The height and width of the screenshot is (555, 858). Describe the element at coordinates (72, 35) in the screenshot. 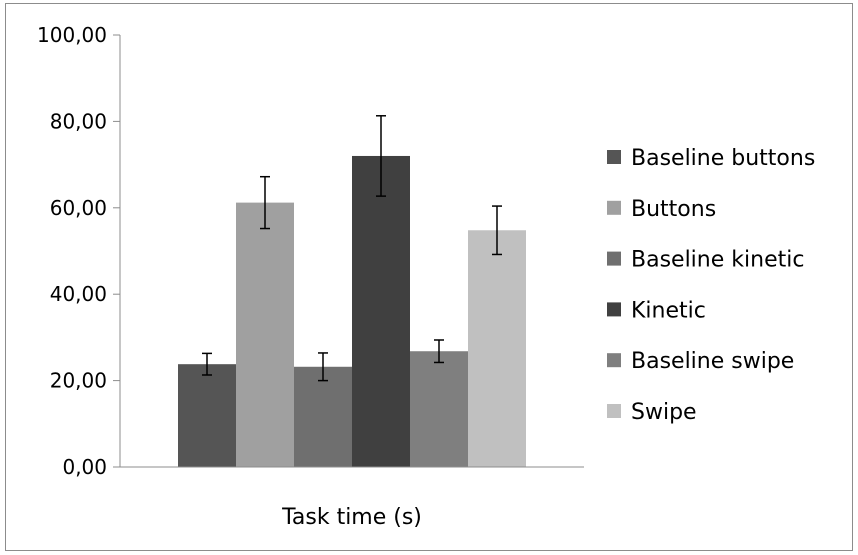

I see `y-tick-label: 100,00` at that location.